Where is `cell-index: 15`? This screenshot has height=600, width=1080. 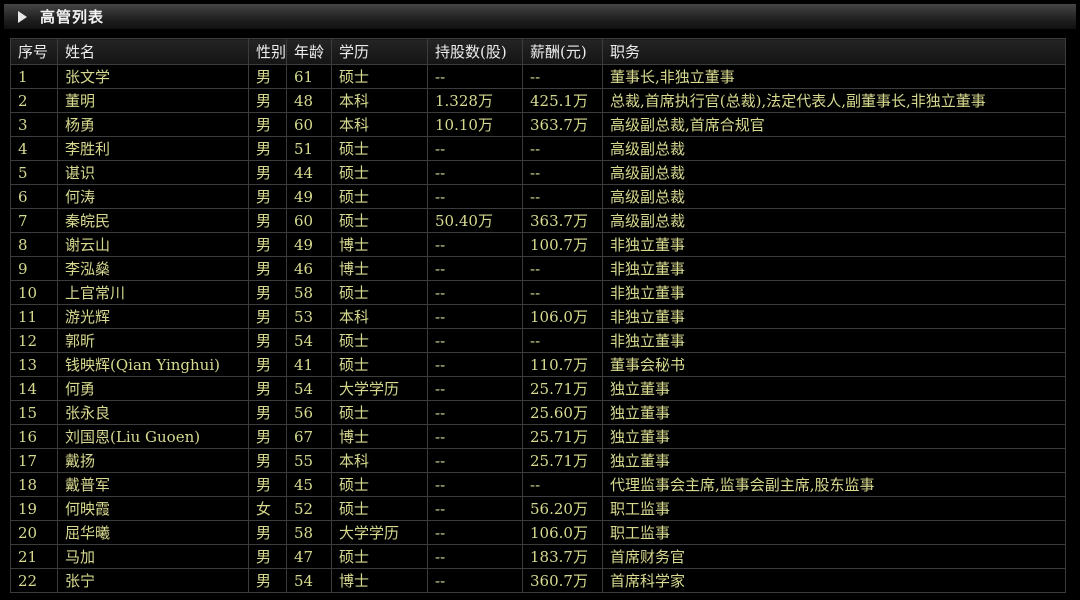 cell-index: 15 is located at coordinates (34, 412).